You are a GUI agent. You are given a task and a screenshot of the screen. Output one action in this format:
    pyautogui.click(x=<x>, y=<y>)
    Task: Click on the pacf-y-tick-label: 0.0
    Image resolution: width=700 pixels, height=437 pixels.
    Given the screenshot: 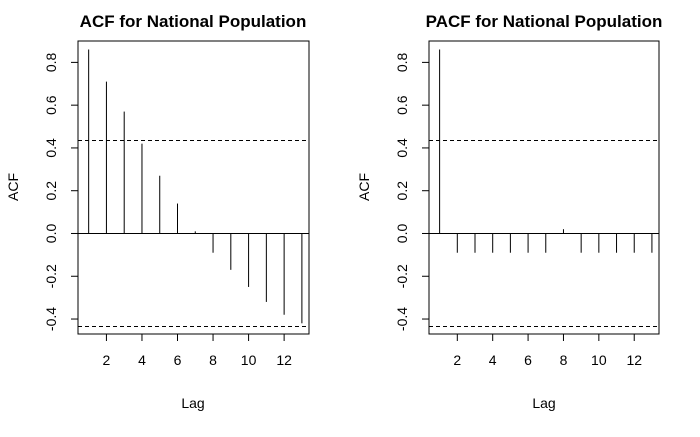 What is the action you would take?
    pyautogui.click(x=402, y=234)
    